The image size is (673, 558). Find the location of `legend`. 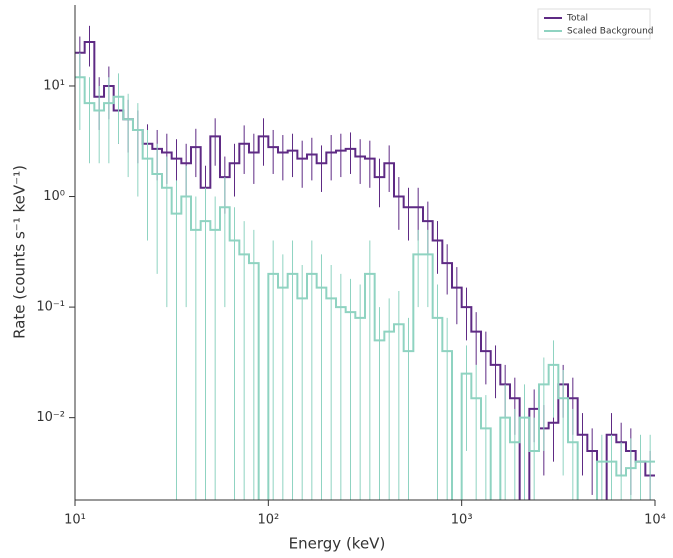

legend is located at coordinates (594, 24).